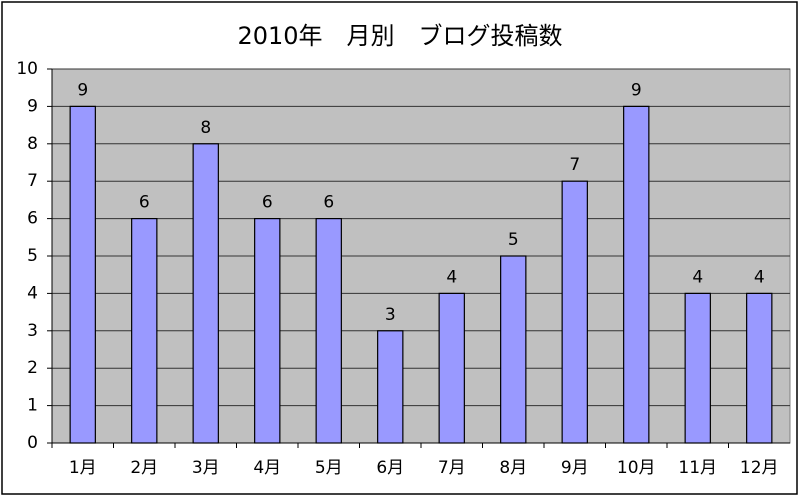  Describe the element at coordinates (32, 181) in the screenshot. I see `y-tick-label: 7` at that location.